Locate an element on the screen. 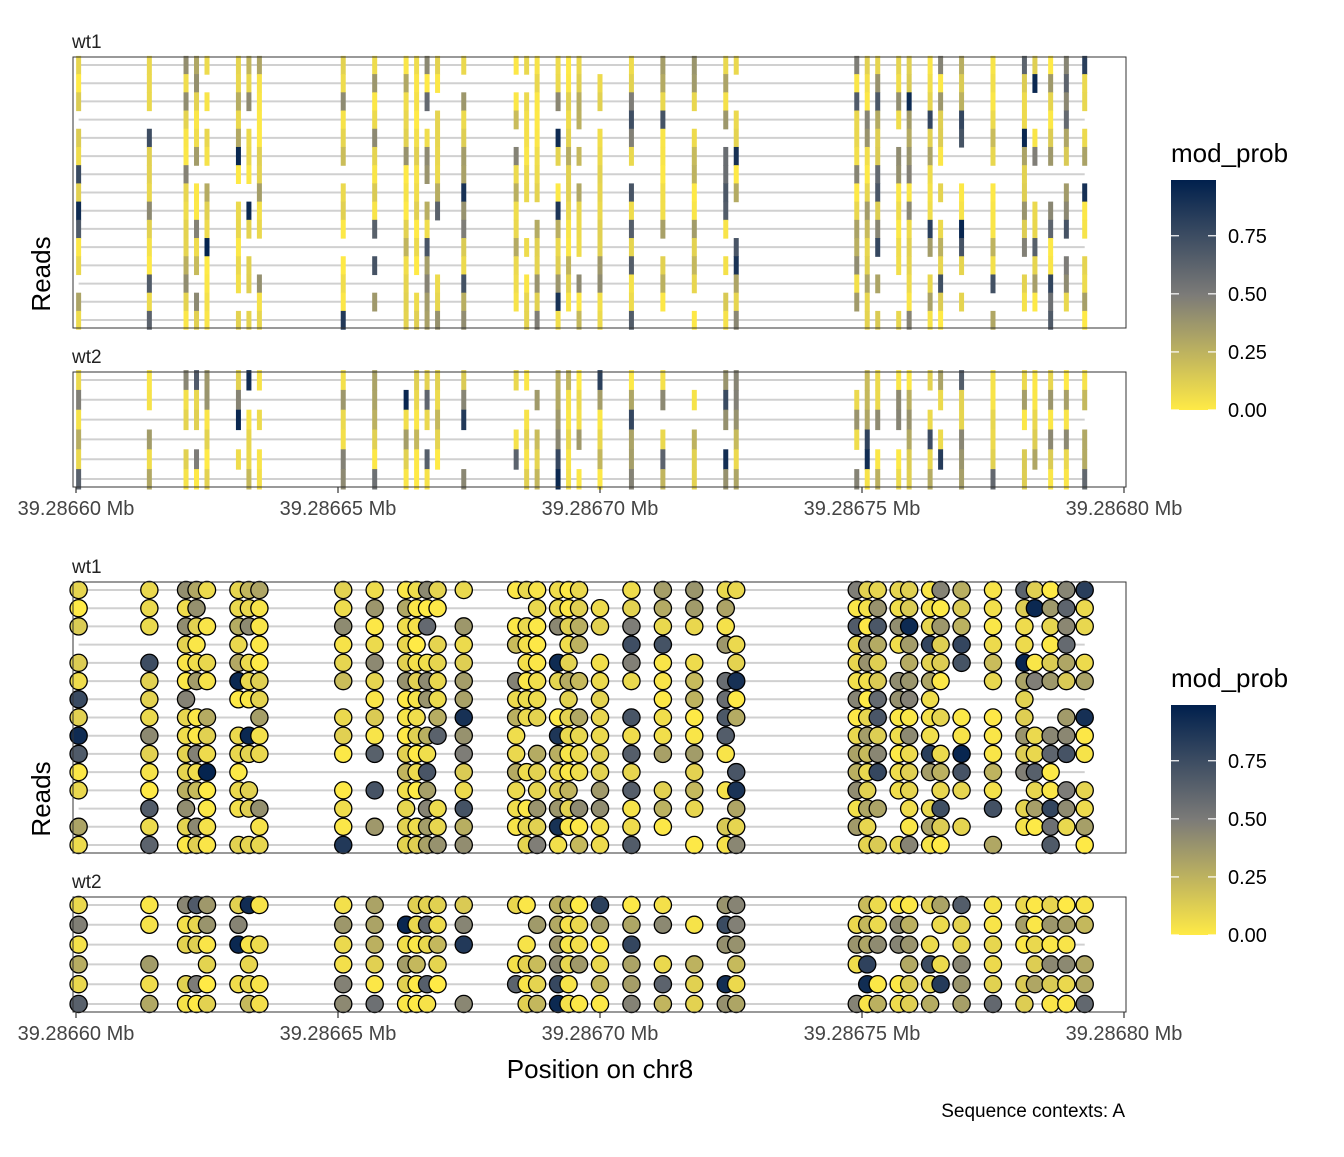  bottom-legend-title: mod_prob is located at coordinates (1229, 678).